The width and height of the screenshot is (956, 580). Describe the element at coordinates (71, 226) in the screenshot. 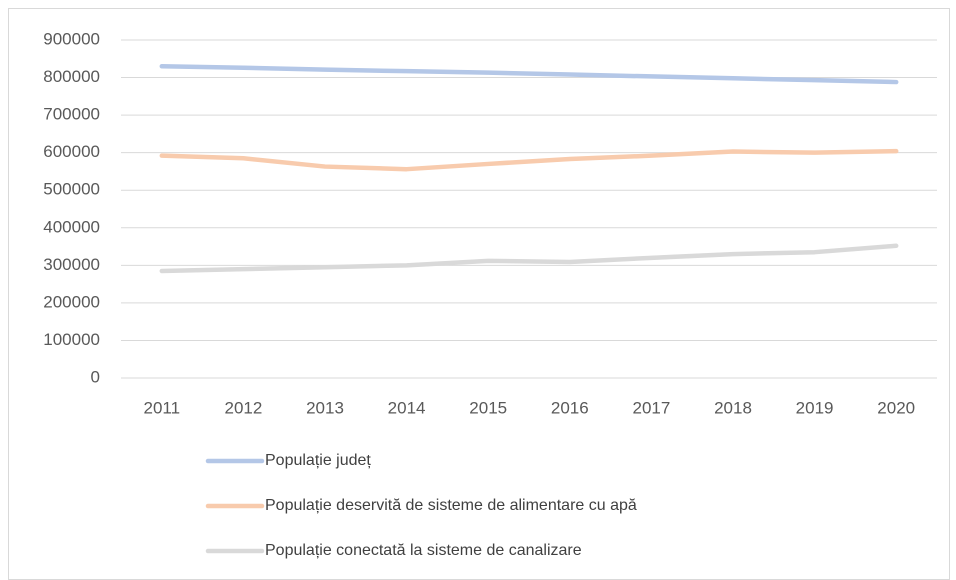

I see `y-tick-label: 400000` at that location.